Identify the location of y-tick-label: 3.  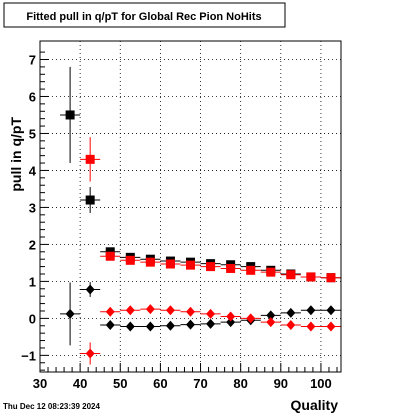
(32, 207).